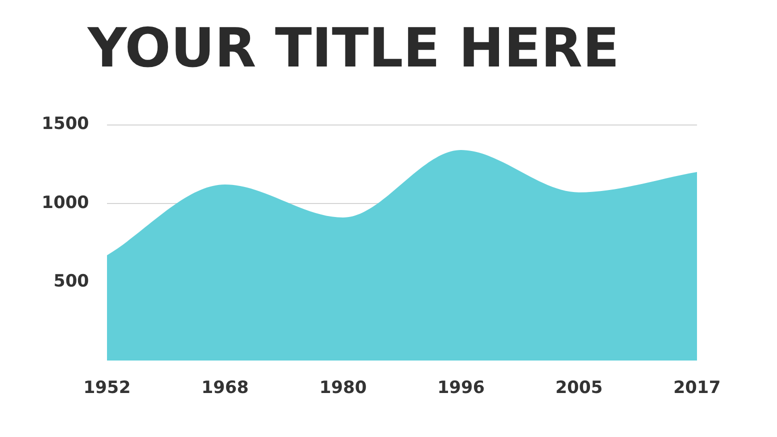 The height and width of the screenshot is (437, 777). What do you see at coordinates (579, 388) in the screenshot?
I see `x-tick-label: 2005` at bounding box center [579, 388].